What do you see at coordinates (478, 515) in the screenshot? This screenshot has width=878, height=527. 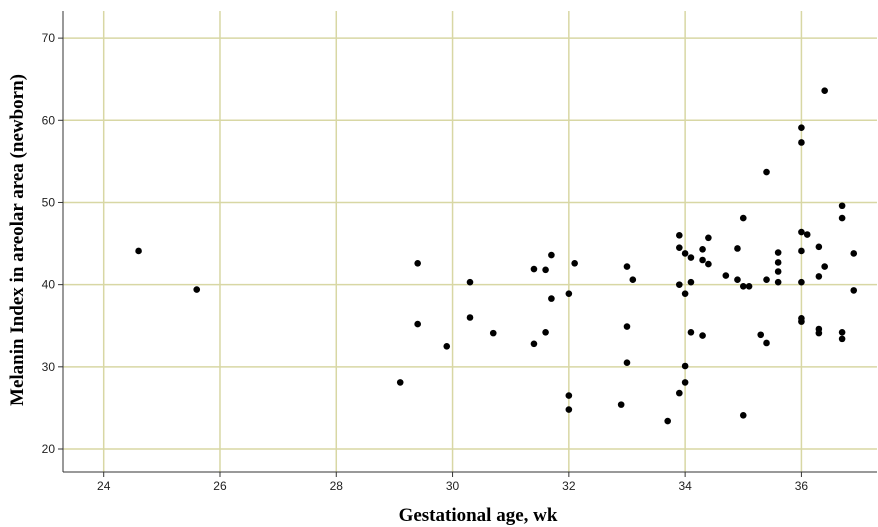 I see `x-axis-title: Gestational age, wk` at bounding box center [478, 515].